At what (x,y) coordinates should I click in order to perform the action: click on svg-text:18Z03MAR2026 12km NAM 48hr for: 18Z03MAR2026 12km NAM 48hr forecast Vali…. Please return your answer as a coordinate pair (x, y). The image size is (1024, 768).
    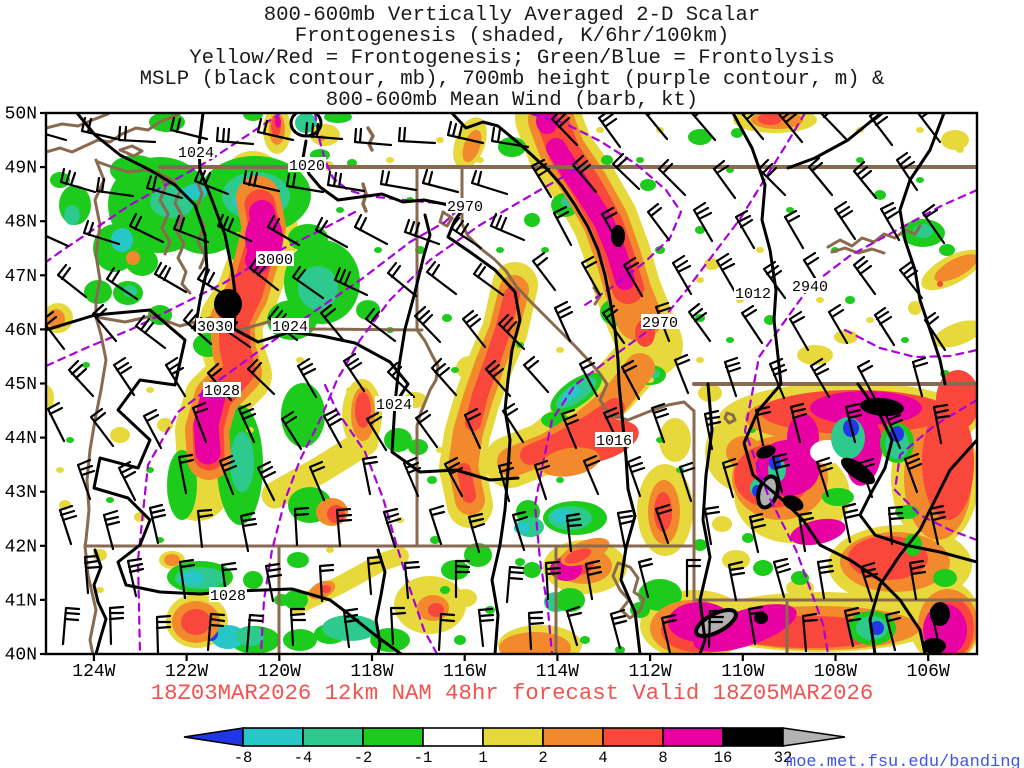
    Looking at the image, I should click on (512, 693).